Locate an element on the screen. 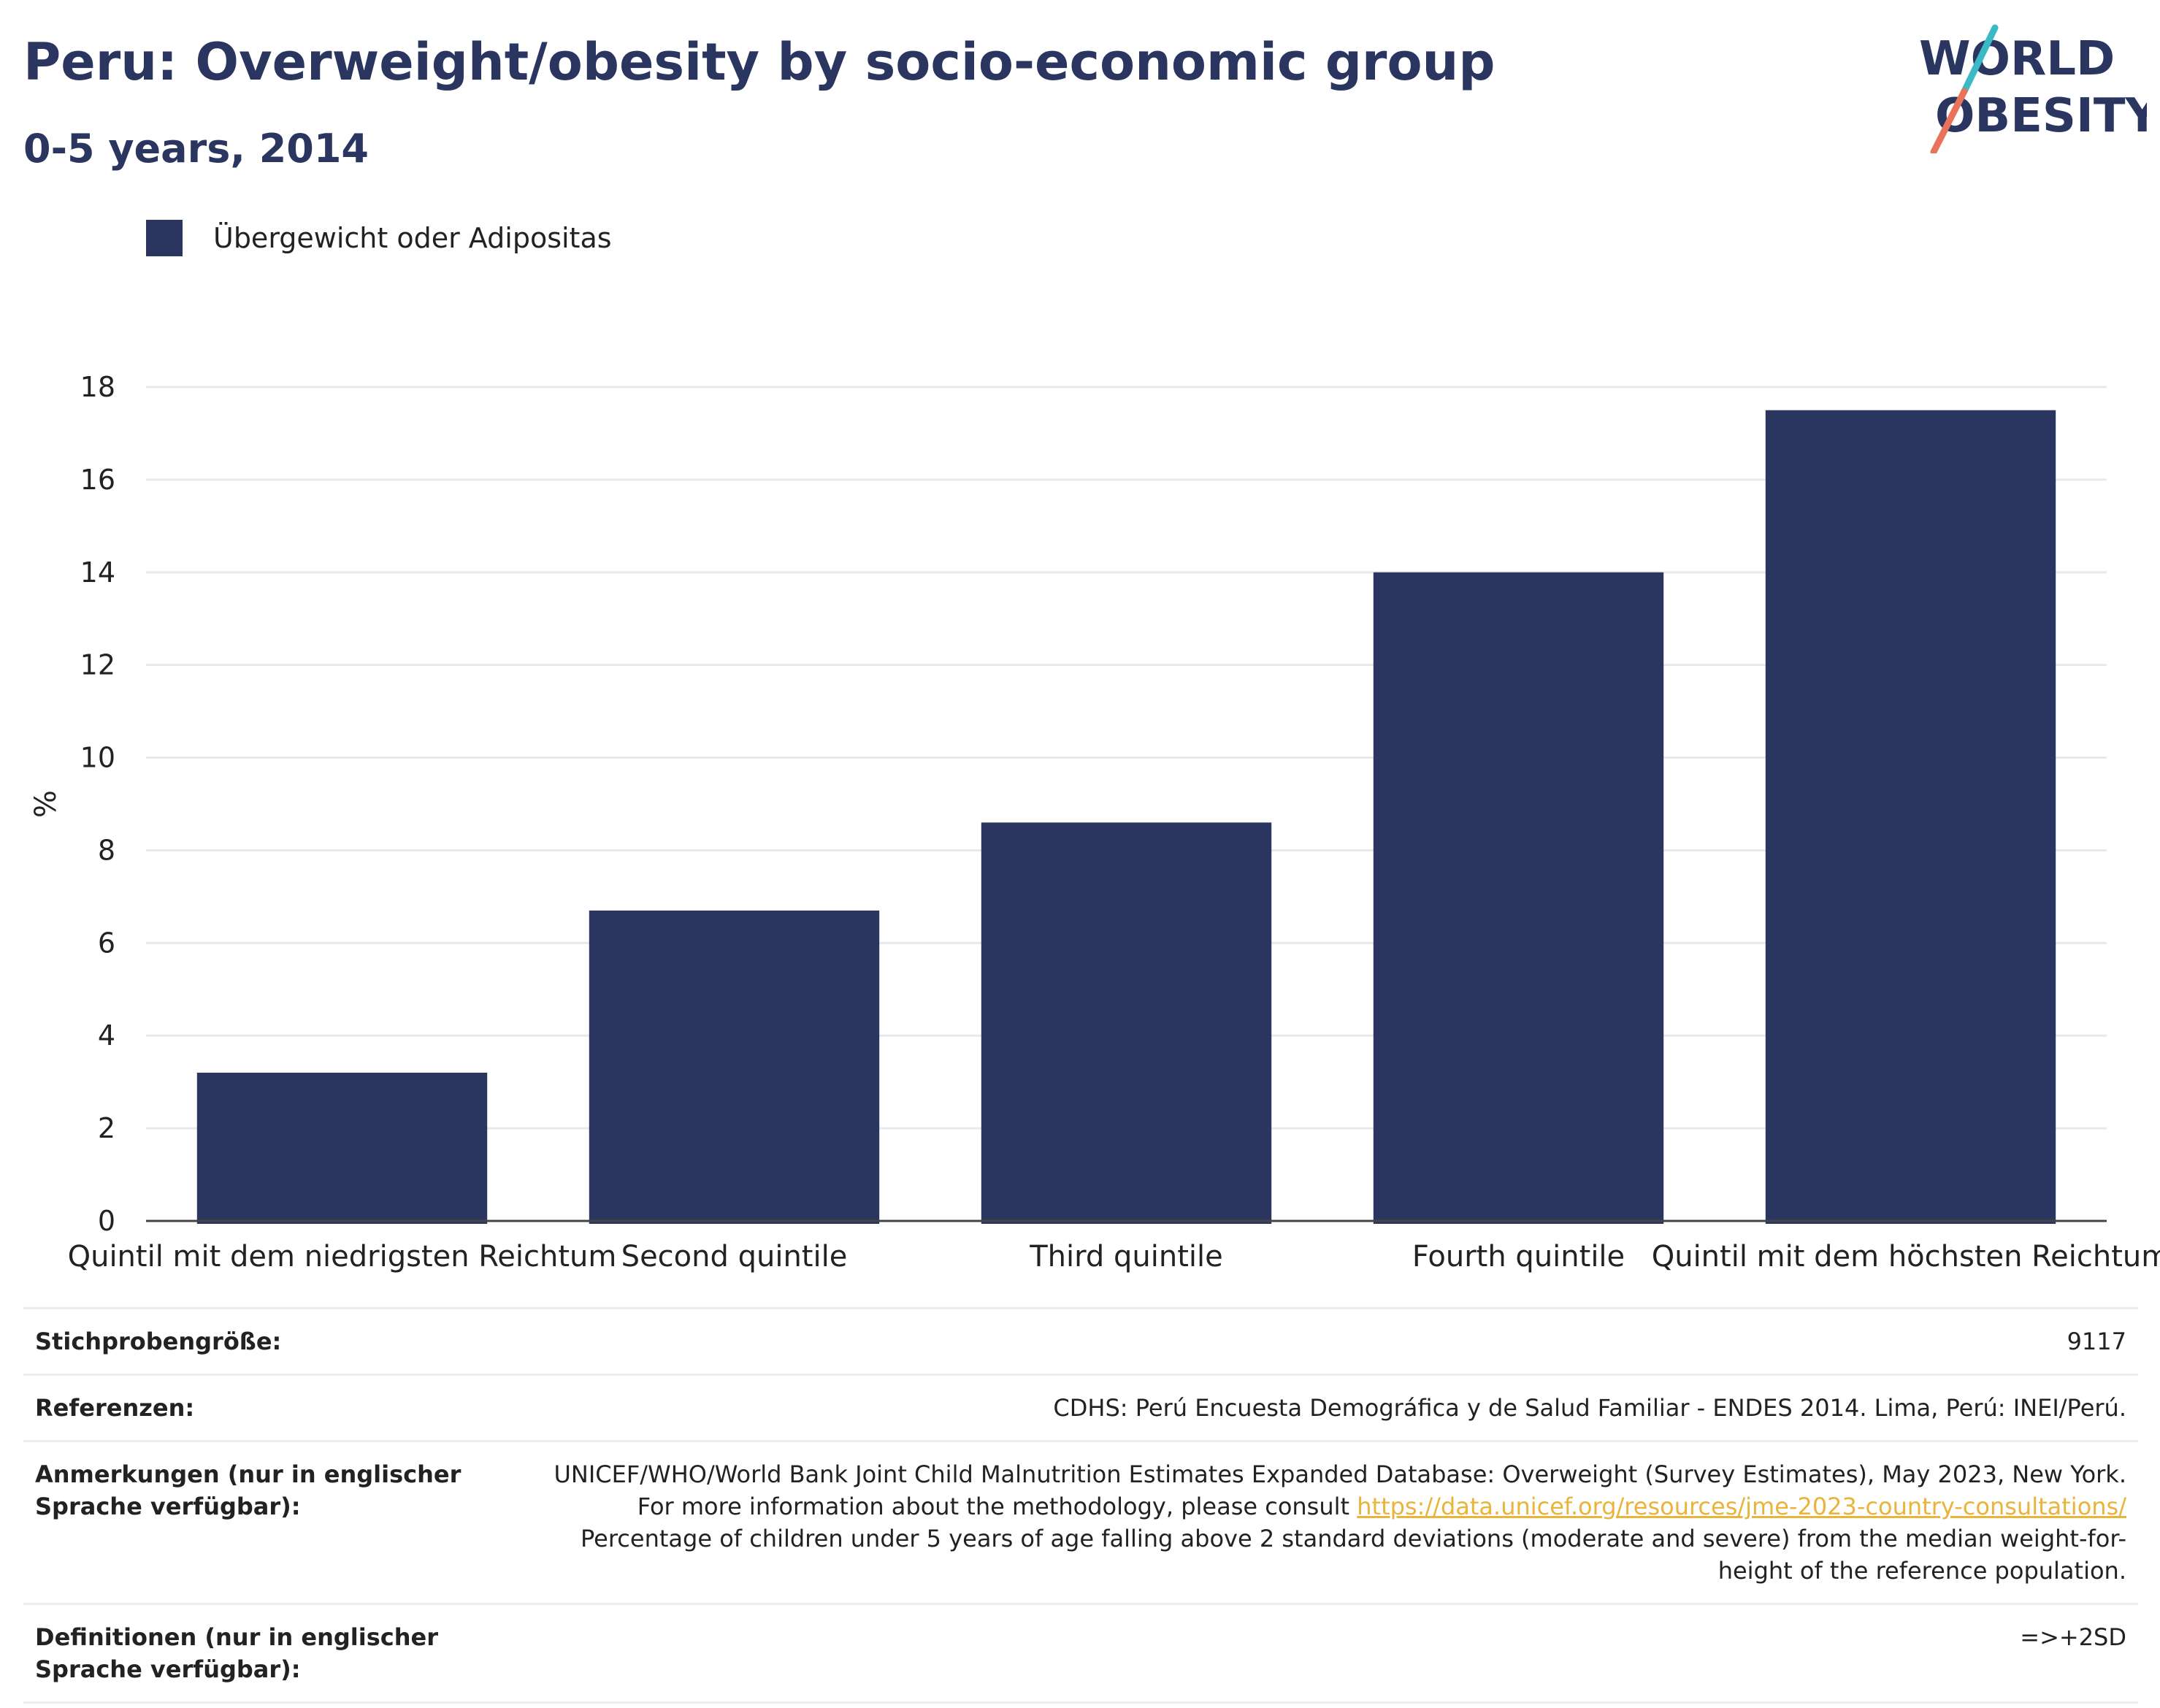  sample-size-value: 9117 is located at coordinates (2096, 1341).